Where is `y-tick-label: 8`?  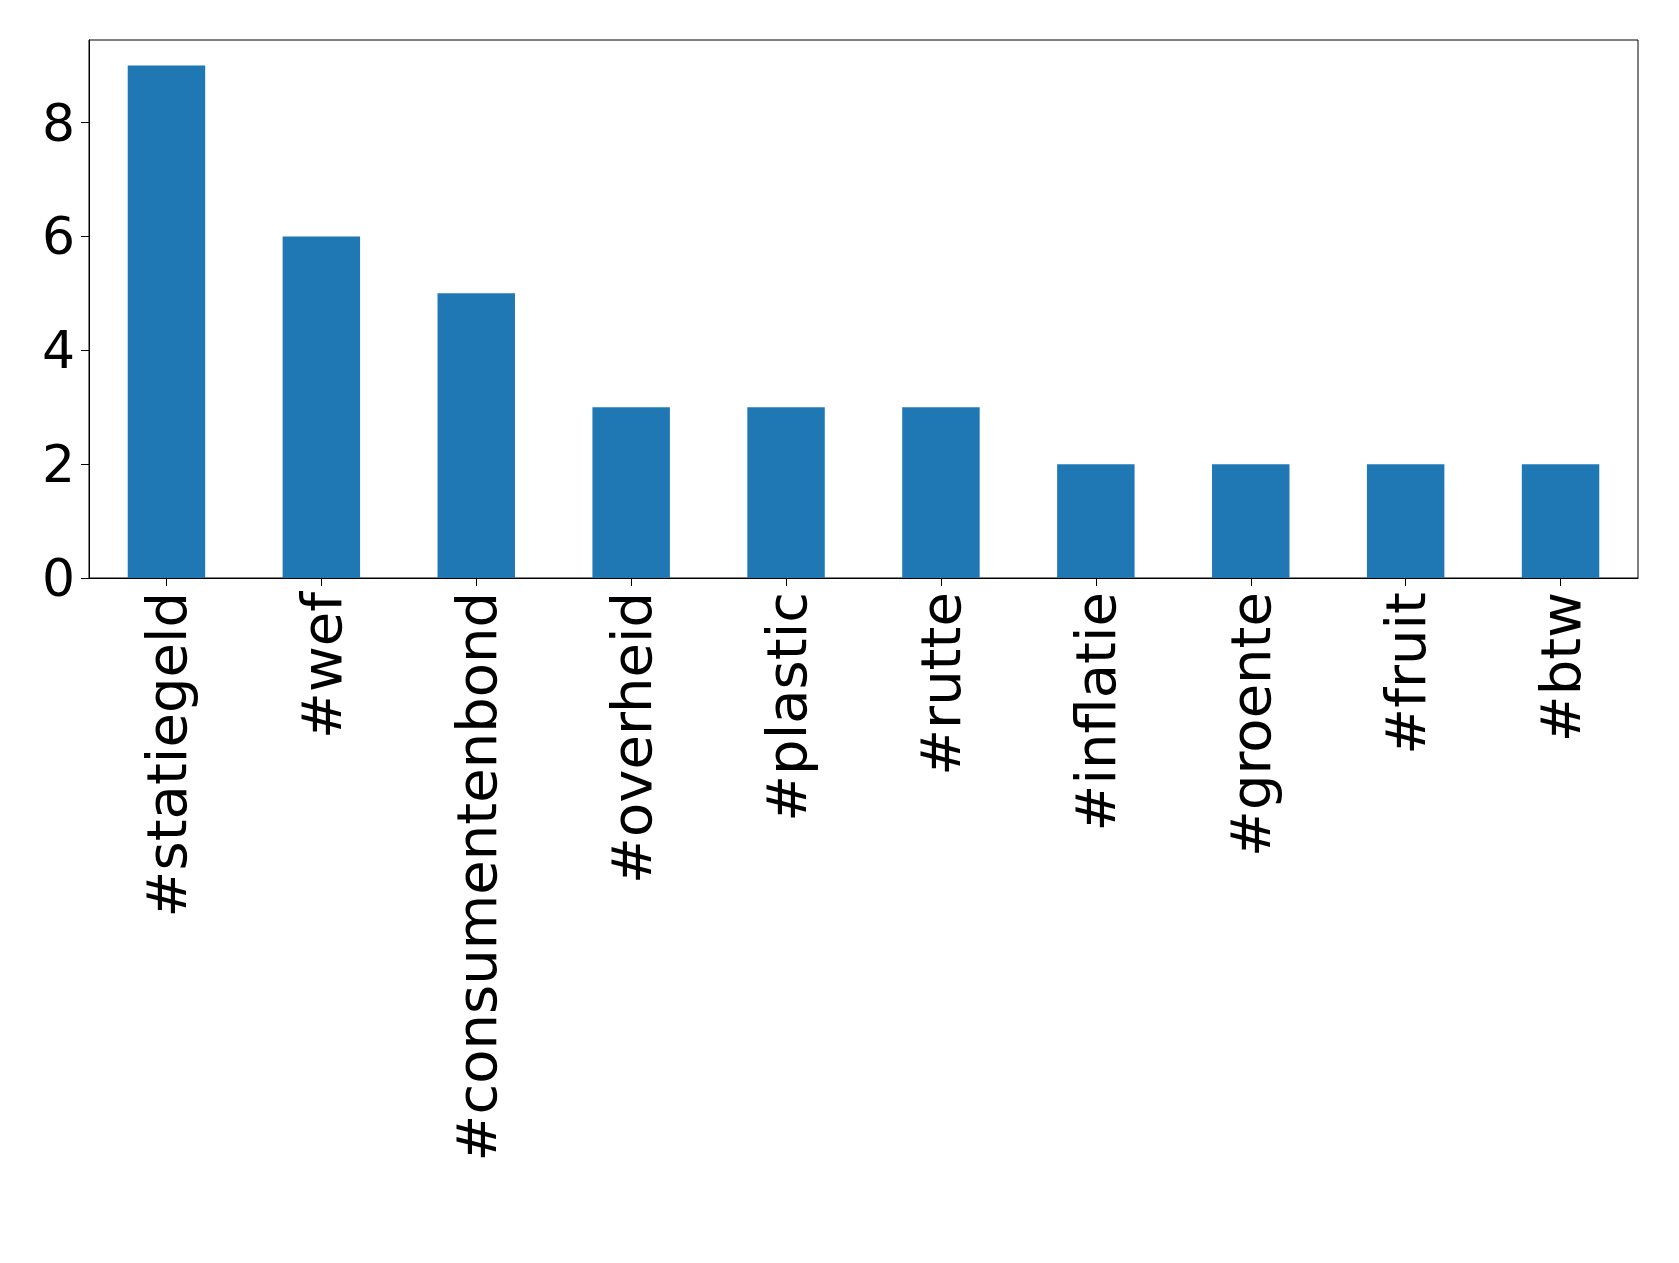 y-tick-label: 8 is located at coordinates (58, 122).